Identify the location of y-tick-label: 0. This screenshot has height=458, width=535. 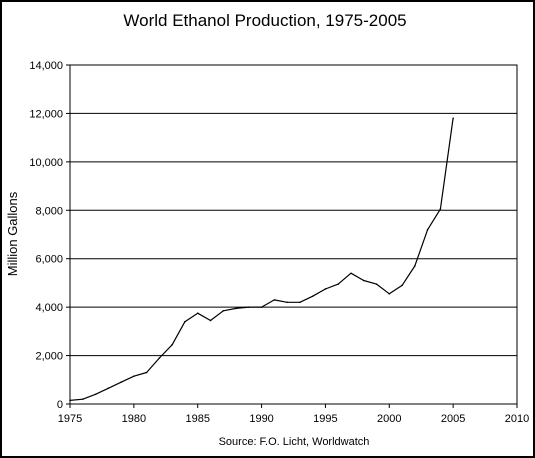
(60, 405).